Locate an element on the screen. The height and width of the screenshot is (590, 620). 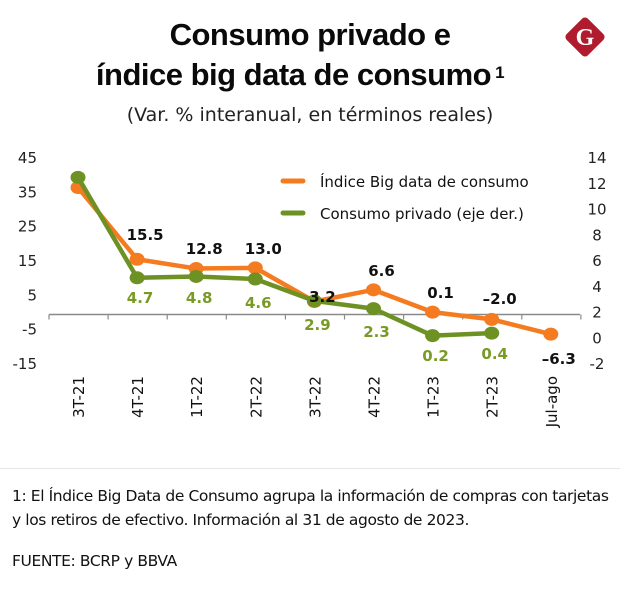
source-note: FUENTE: BCRP y BBVA is located at coordinates (94, 561).